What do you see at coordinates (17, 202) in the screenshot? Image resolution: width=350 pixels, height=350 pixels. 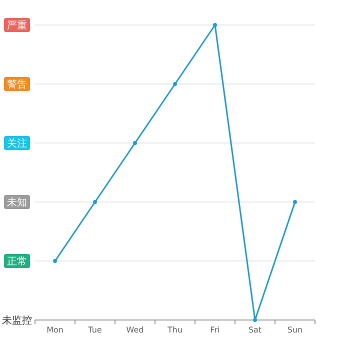 I see `text: 未知` at bounding box center [17, 202].